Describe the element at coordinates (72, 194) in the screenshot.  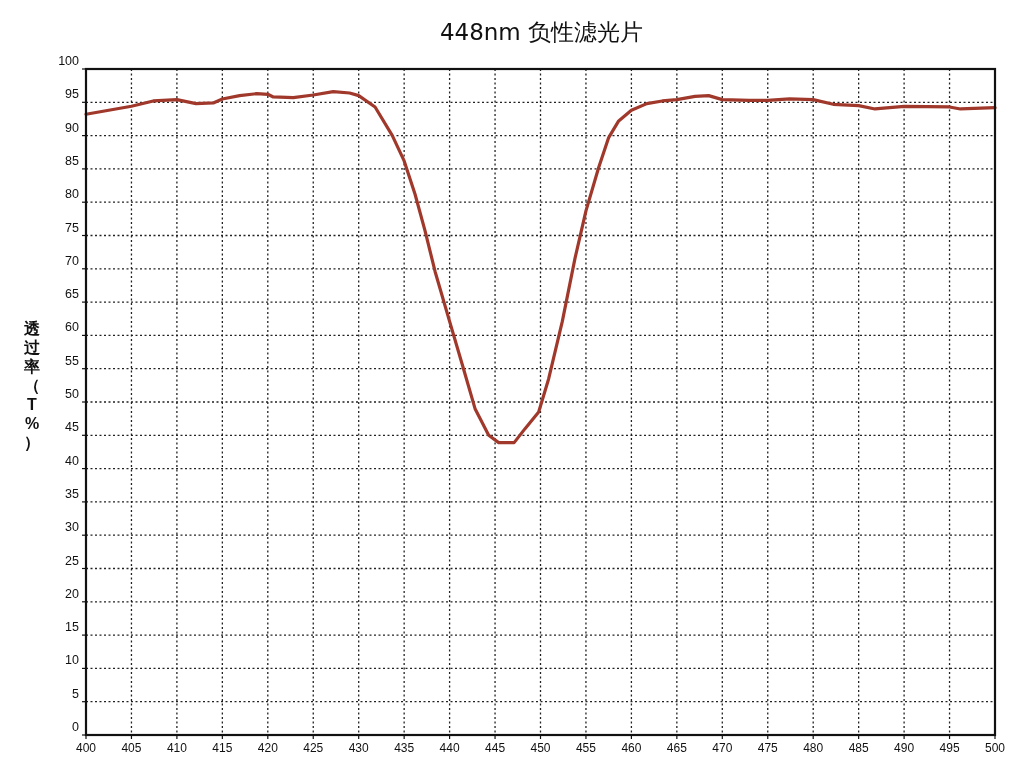
I see `y-tick-label: 80` at that location.